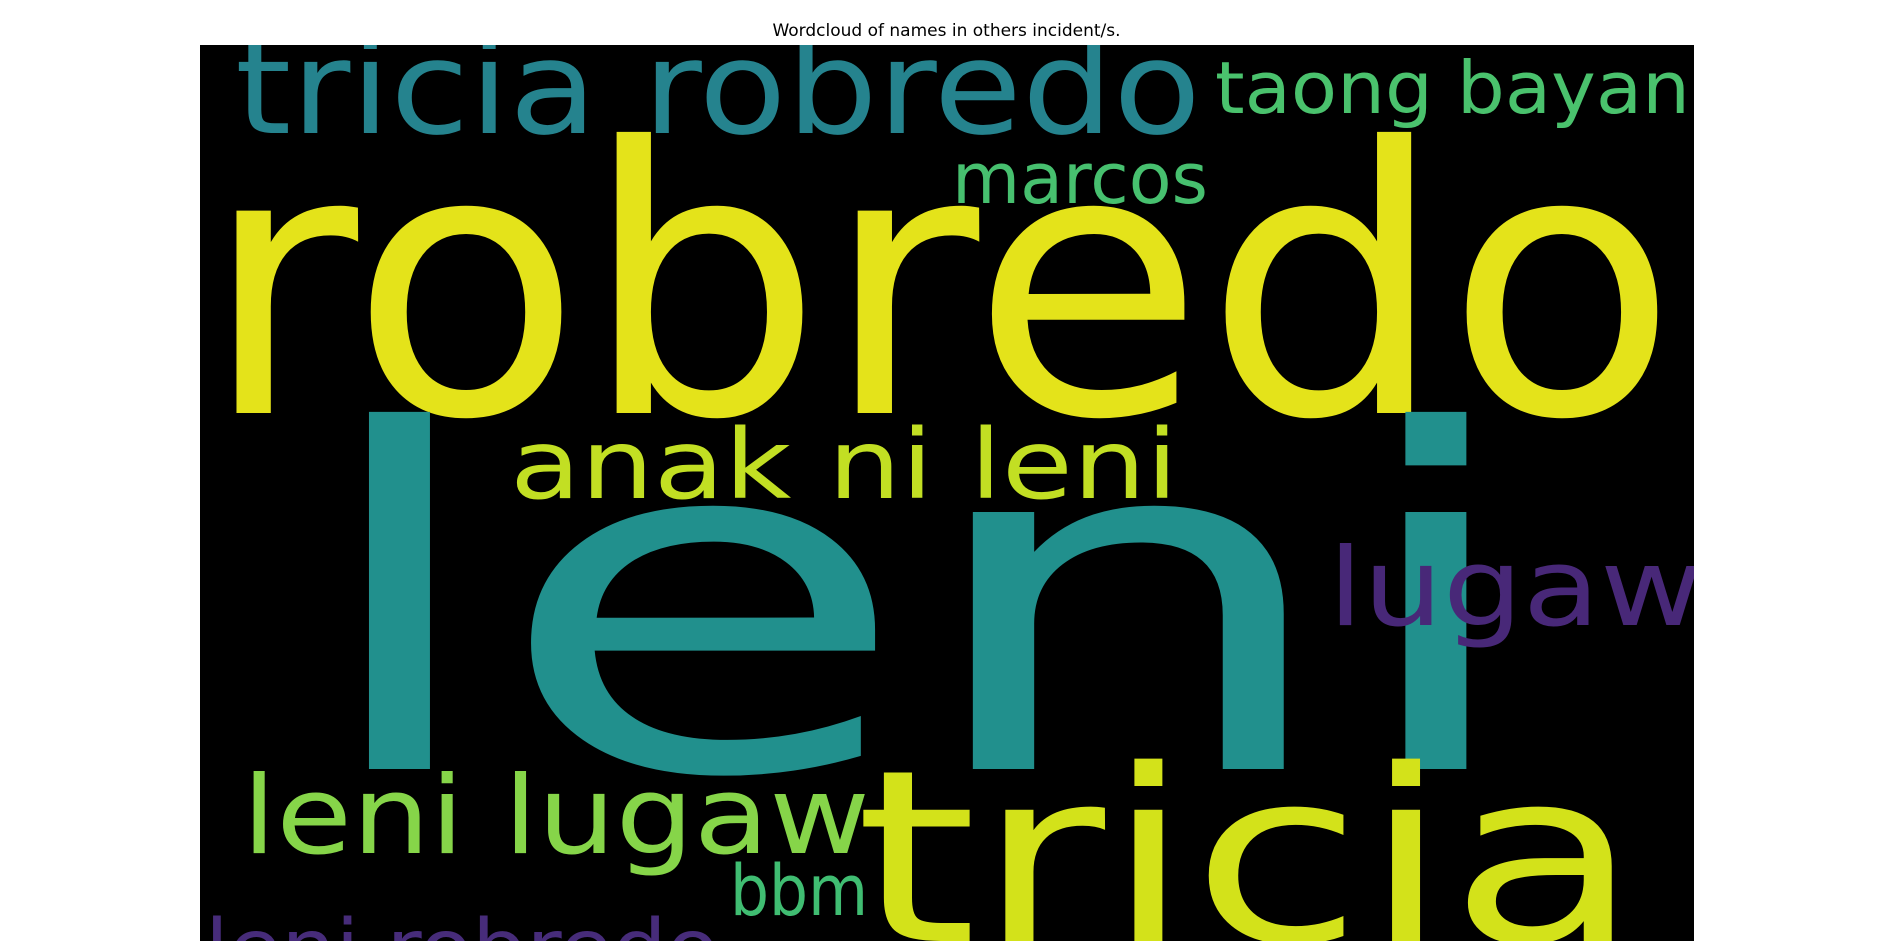 The image size is (1893, 941). Describe the element at coordinates (799, 891) in the screenshot. I see `word-bbm: bbm` at that location.